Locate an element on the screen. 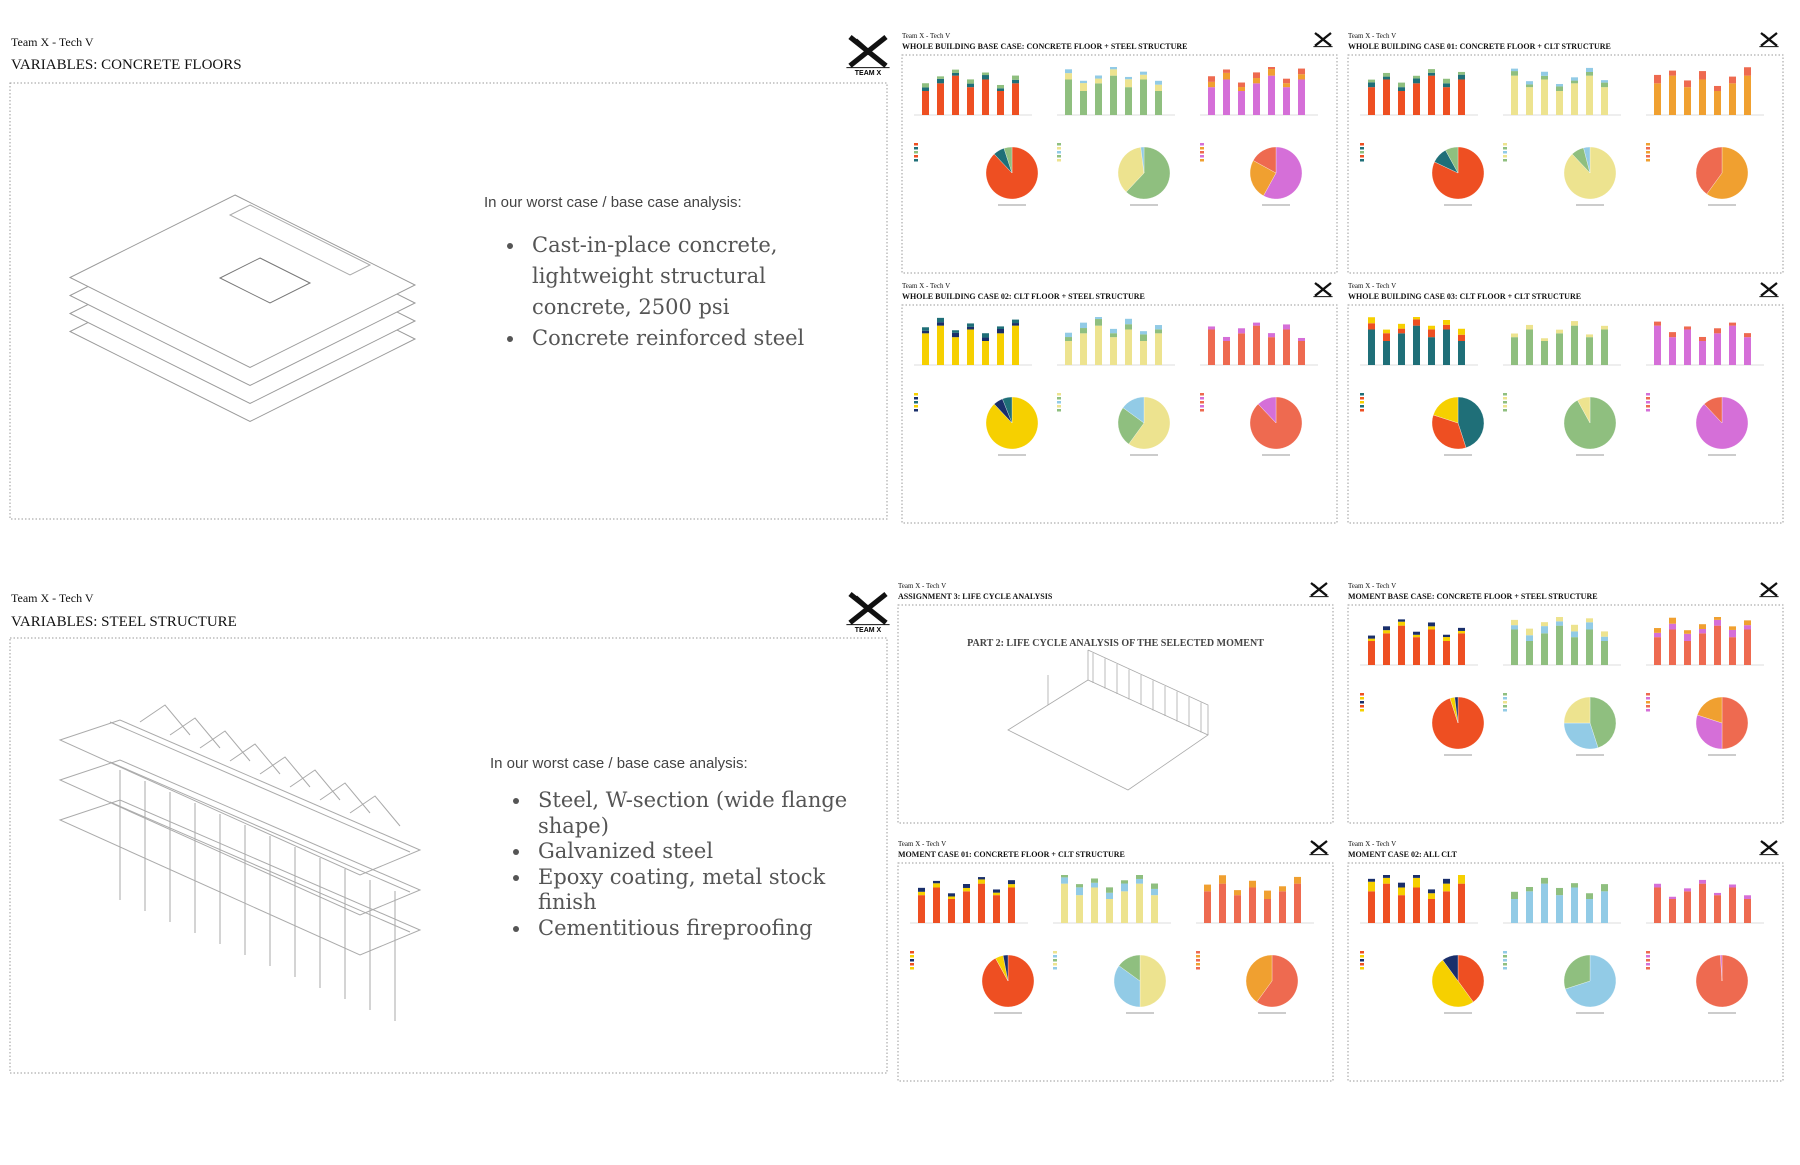 Image resolution: width=1800 pixels, height=1165 pixels. sketch is located at coordinates (1108, 720).